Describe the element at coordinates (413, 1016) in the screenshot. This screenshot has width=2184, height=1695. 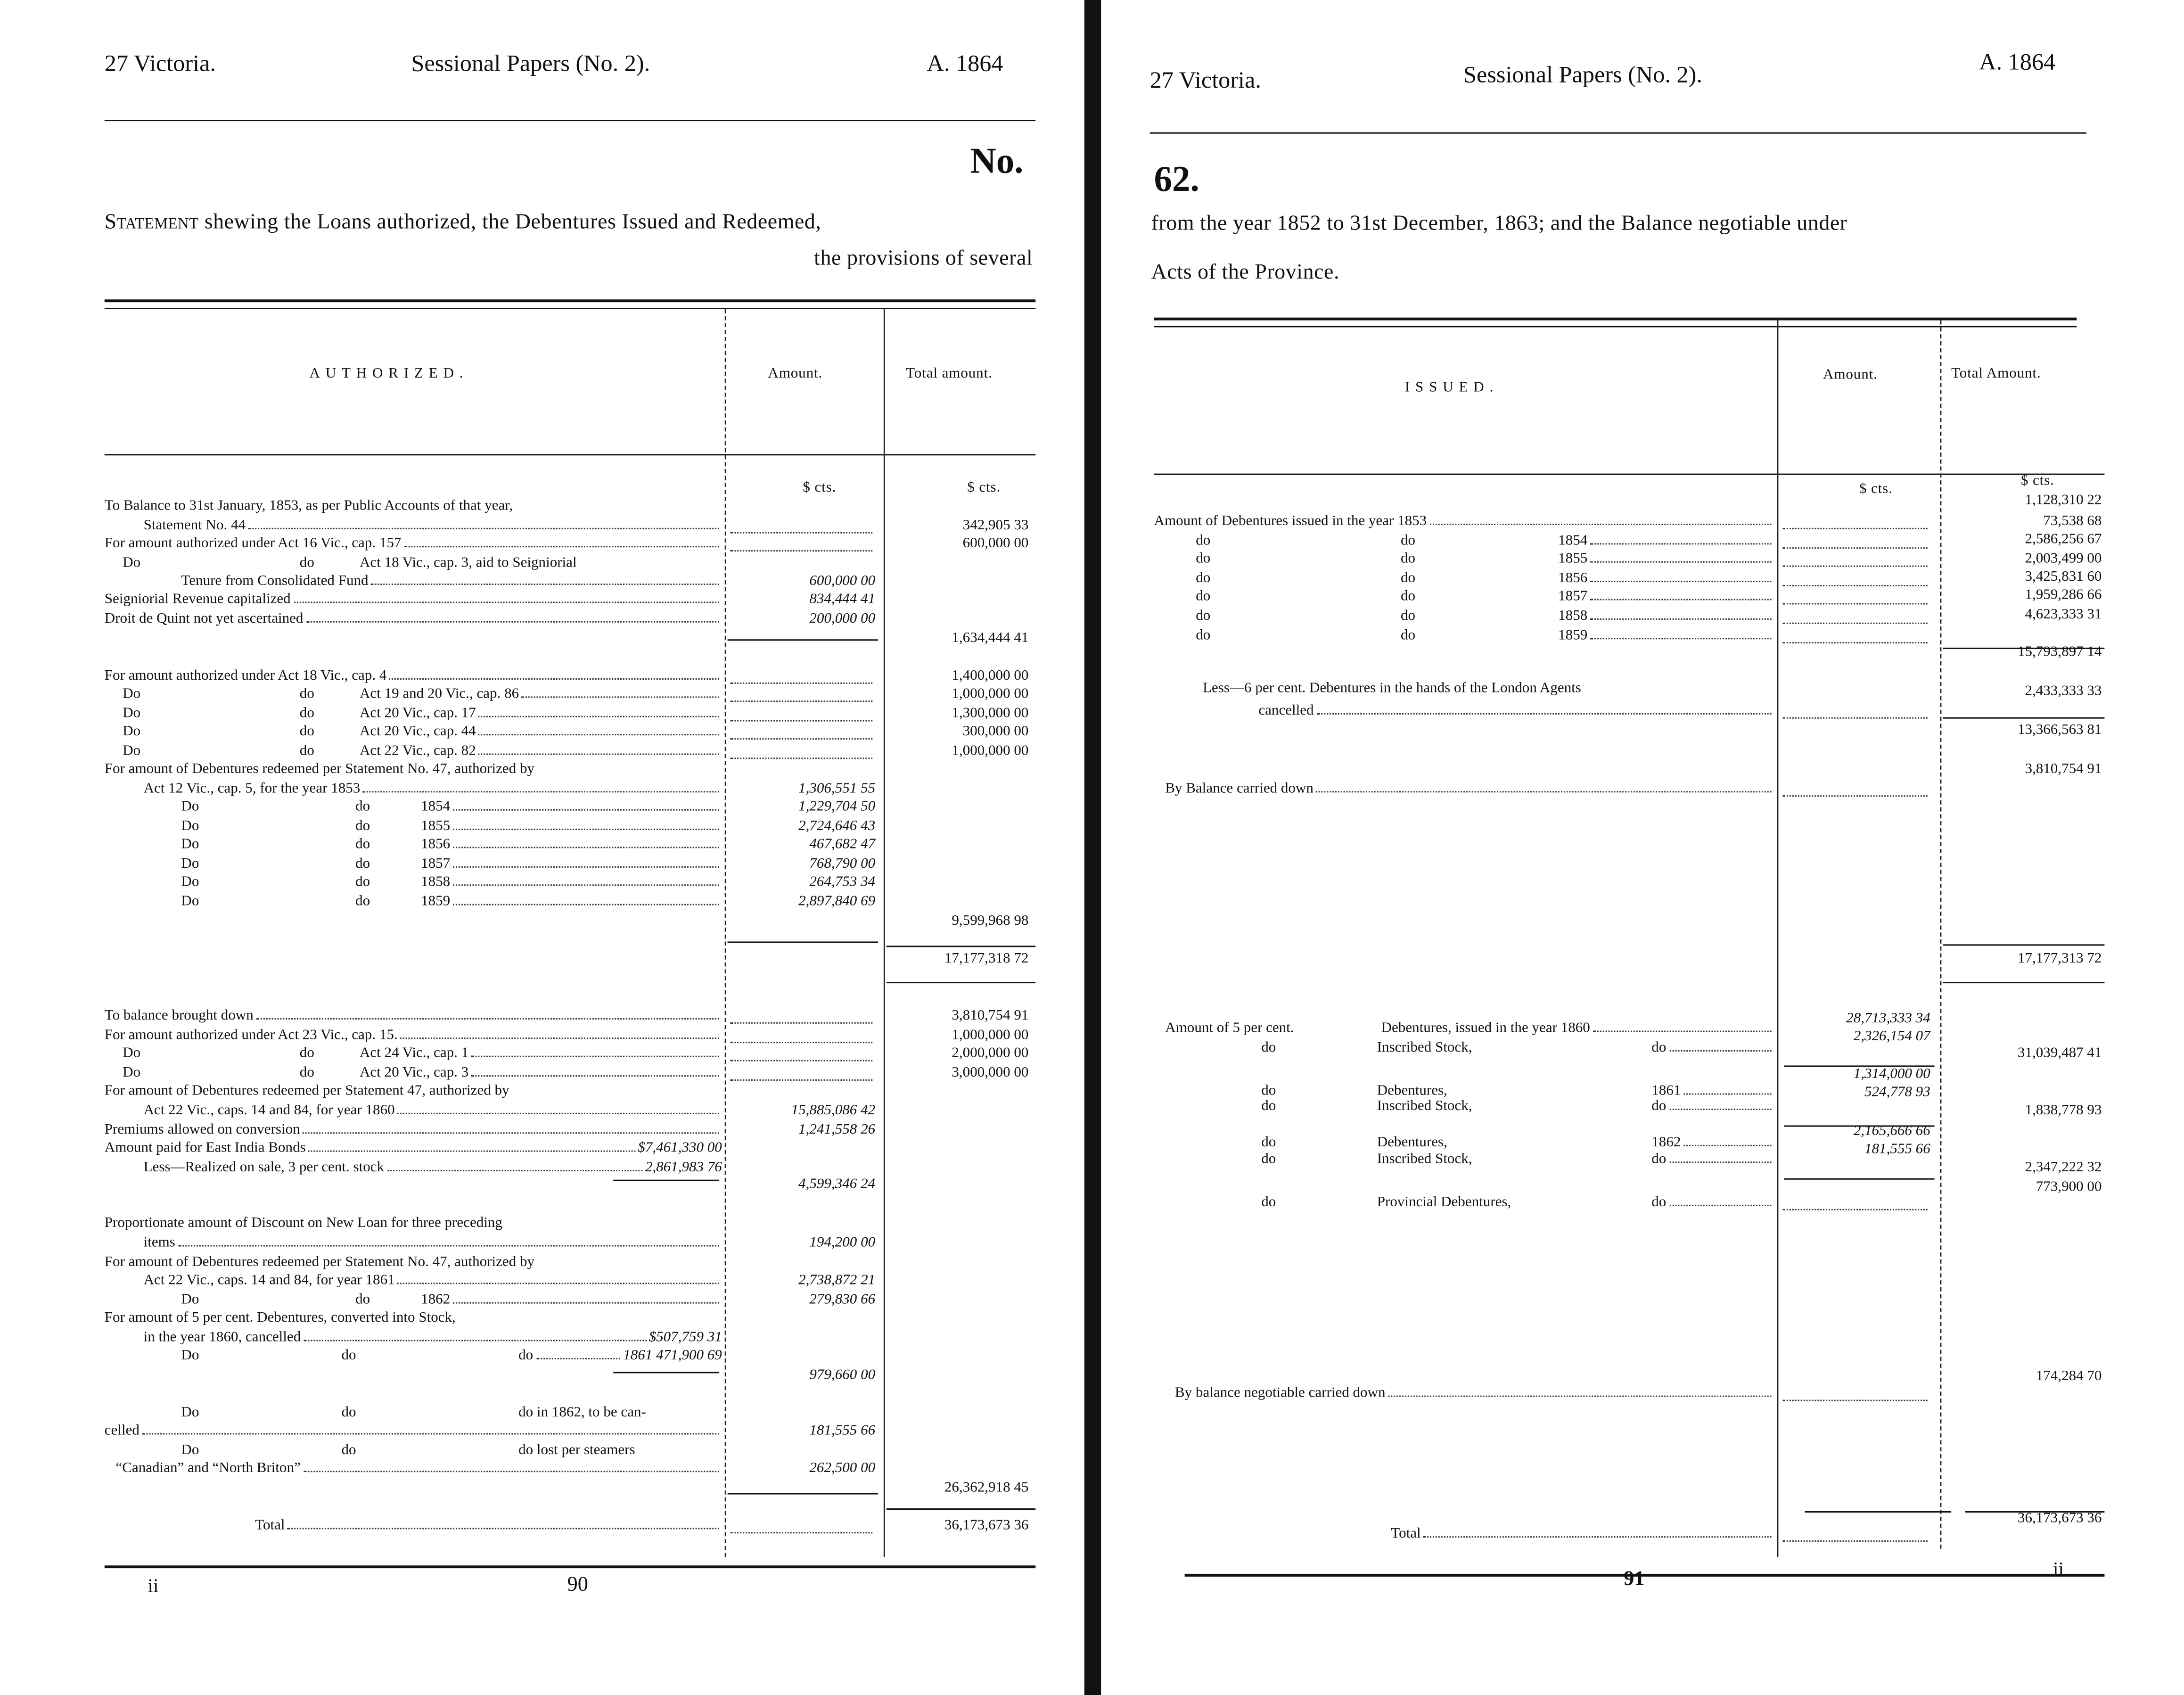
I see `line-item-label: To balance brought down` at that location.